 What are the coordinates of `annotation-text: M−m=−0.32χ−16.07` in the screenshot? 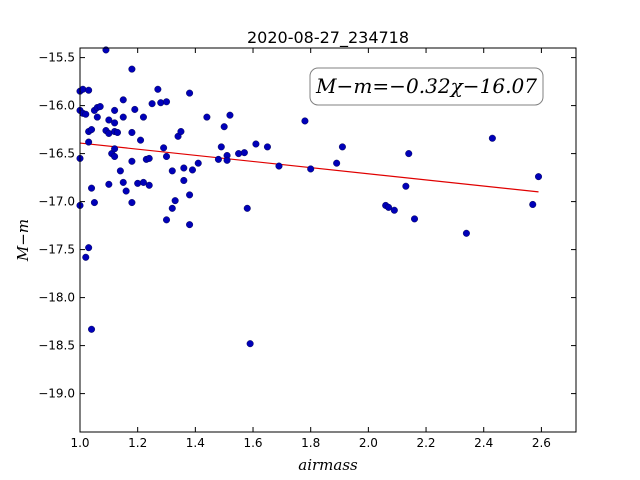 It's located at (426, 86).